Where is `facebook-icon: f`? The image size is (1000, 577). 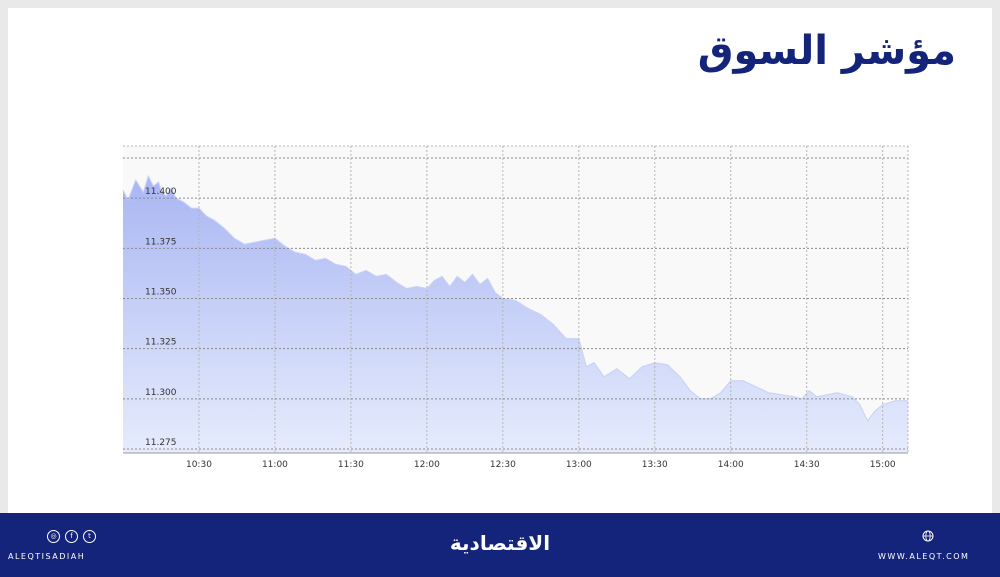 facebook-icon: f is located at coordinates (71, 536).